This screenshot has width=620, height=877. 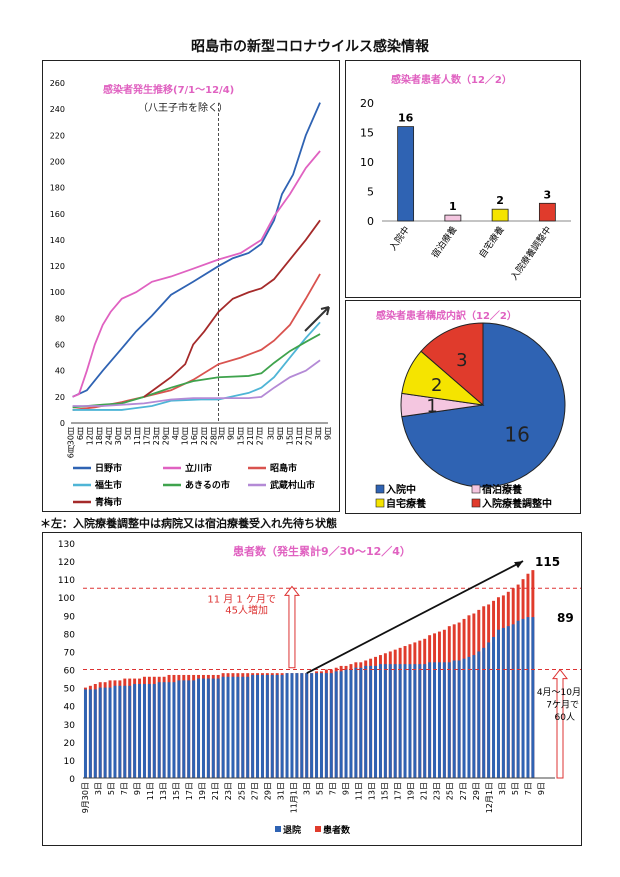 What do you see at coordinates (415, 617) in the screenshot?
I see `trend-arrow-line` at bounding box center [415, 617].